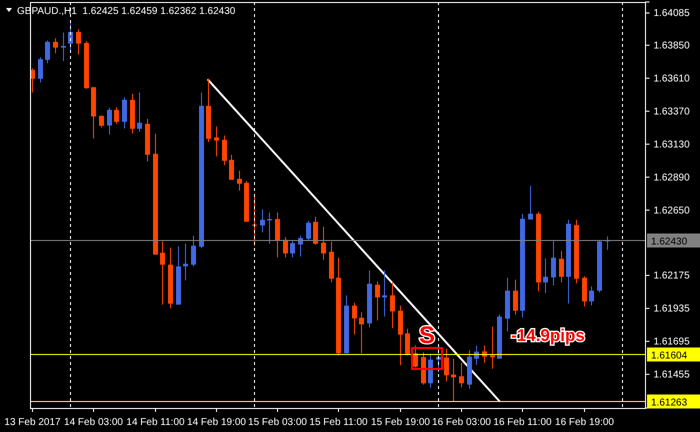 The width and height of the screenshot is (700, 432). I want to click on y-tick-label: 1.63610, so click(672, 78).